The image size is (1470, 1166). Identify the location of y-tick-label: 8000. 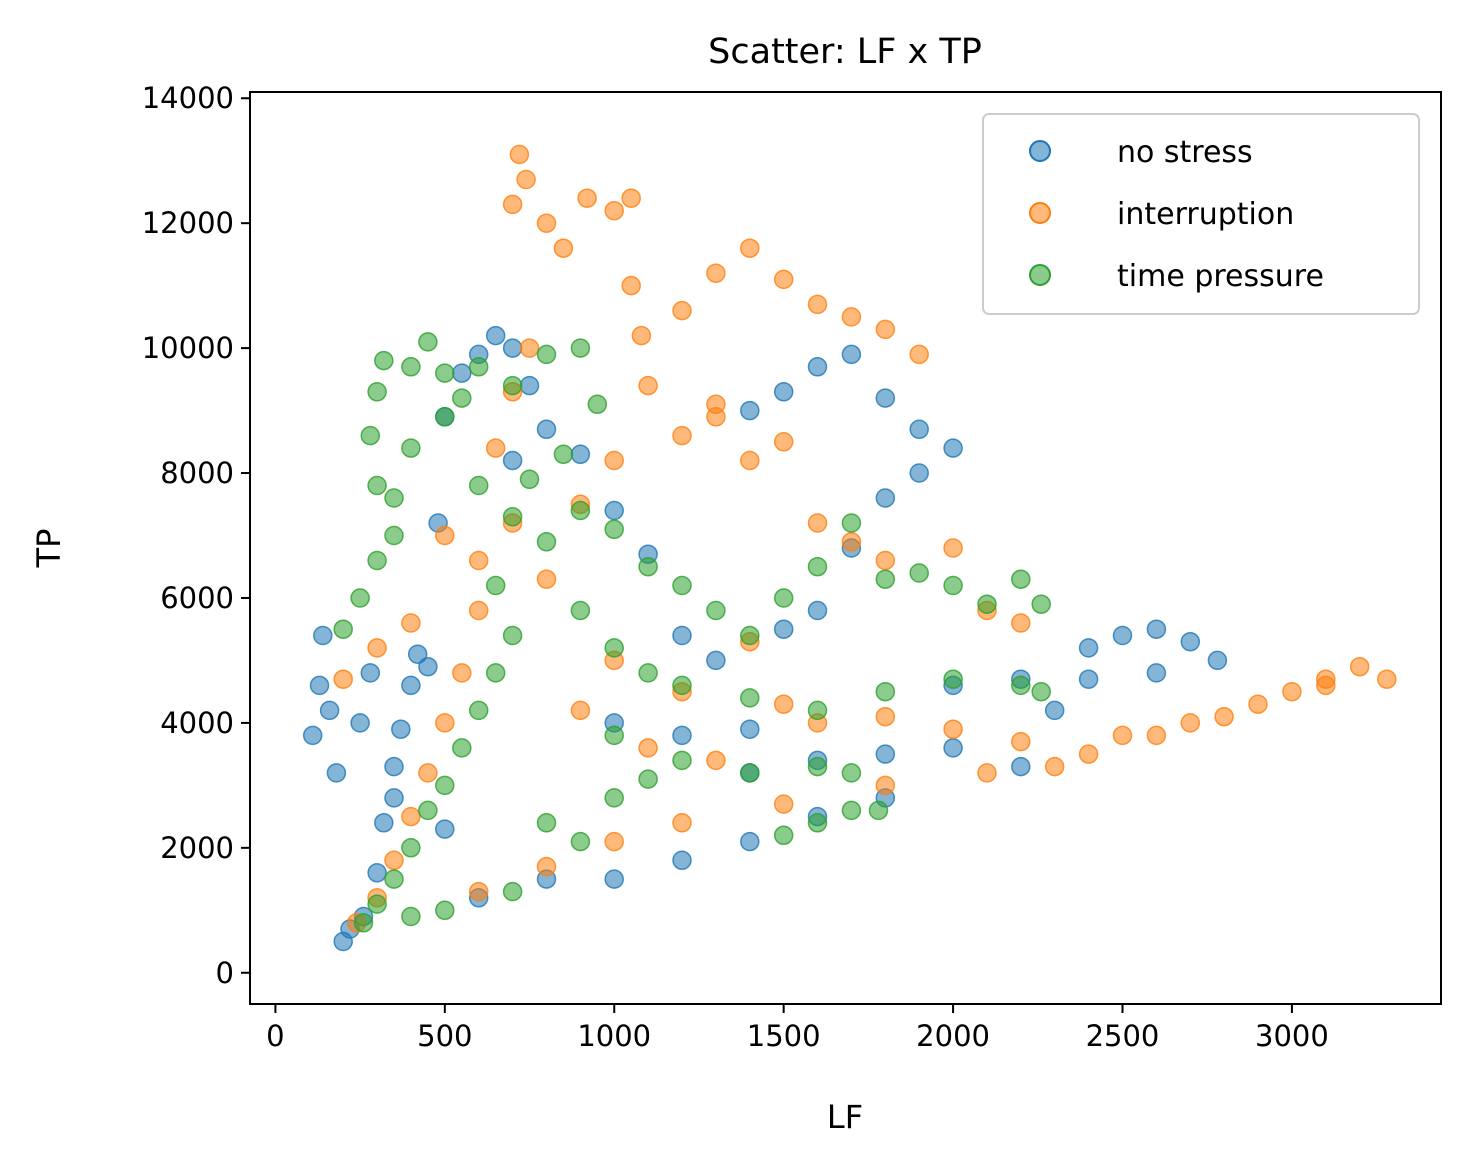
(197, 473).